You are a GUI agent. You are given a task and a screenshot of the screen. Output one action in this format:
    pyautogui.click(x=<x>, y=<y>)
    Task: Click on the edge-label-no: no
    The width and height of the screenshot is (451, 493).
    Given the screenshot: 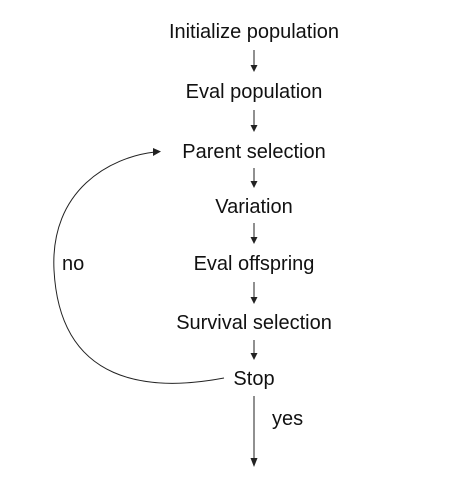 What is the action you would take?
    pyautogui.click(x=73, y=264)
    